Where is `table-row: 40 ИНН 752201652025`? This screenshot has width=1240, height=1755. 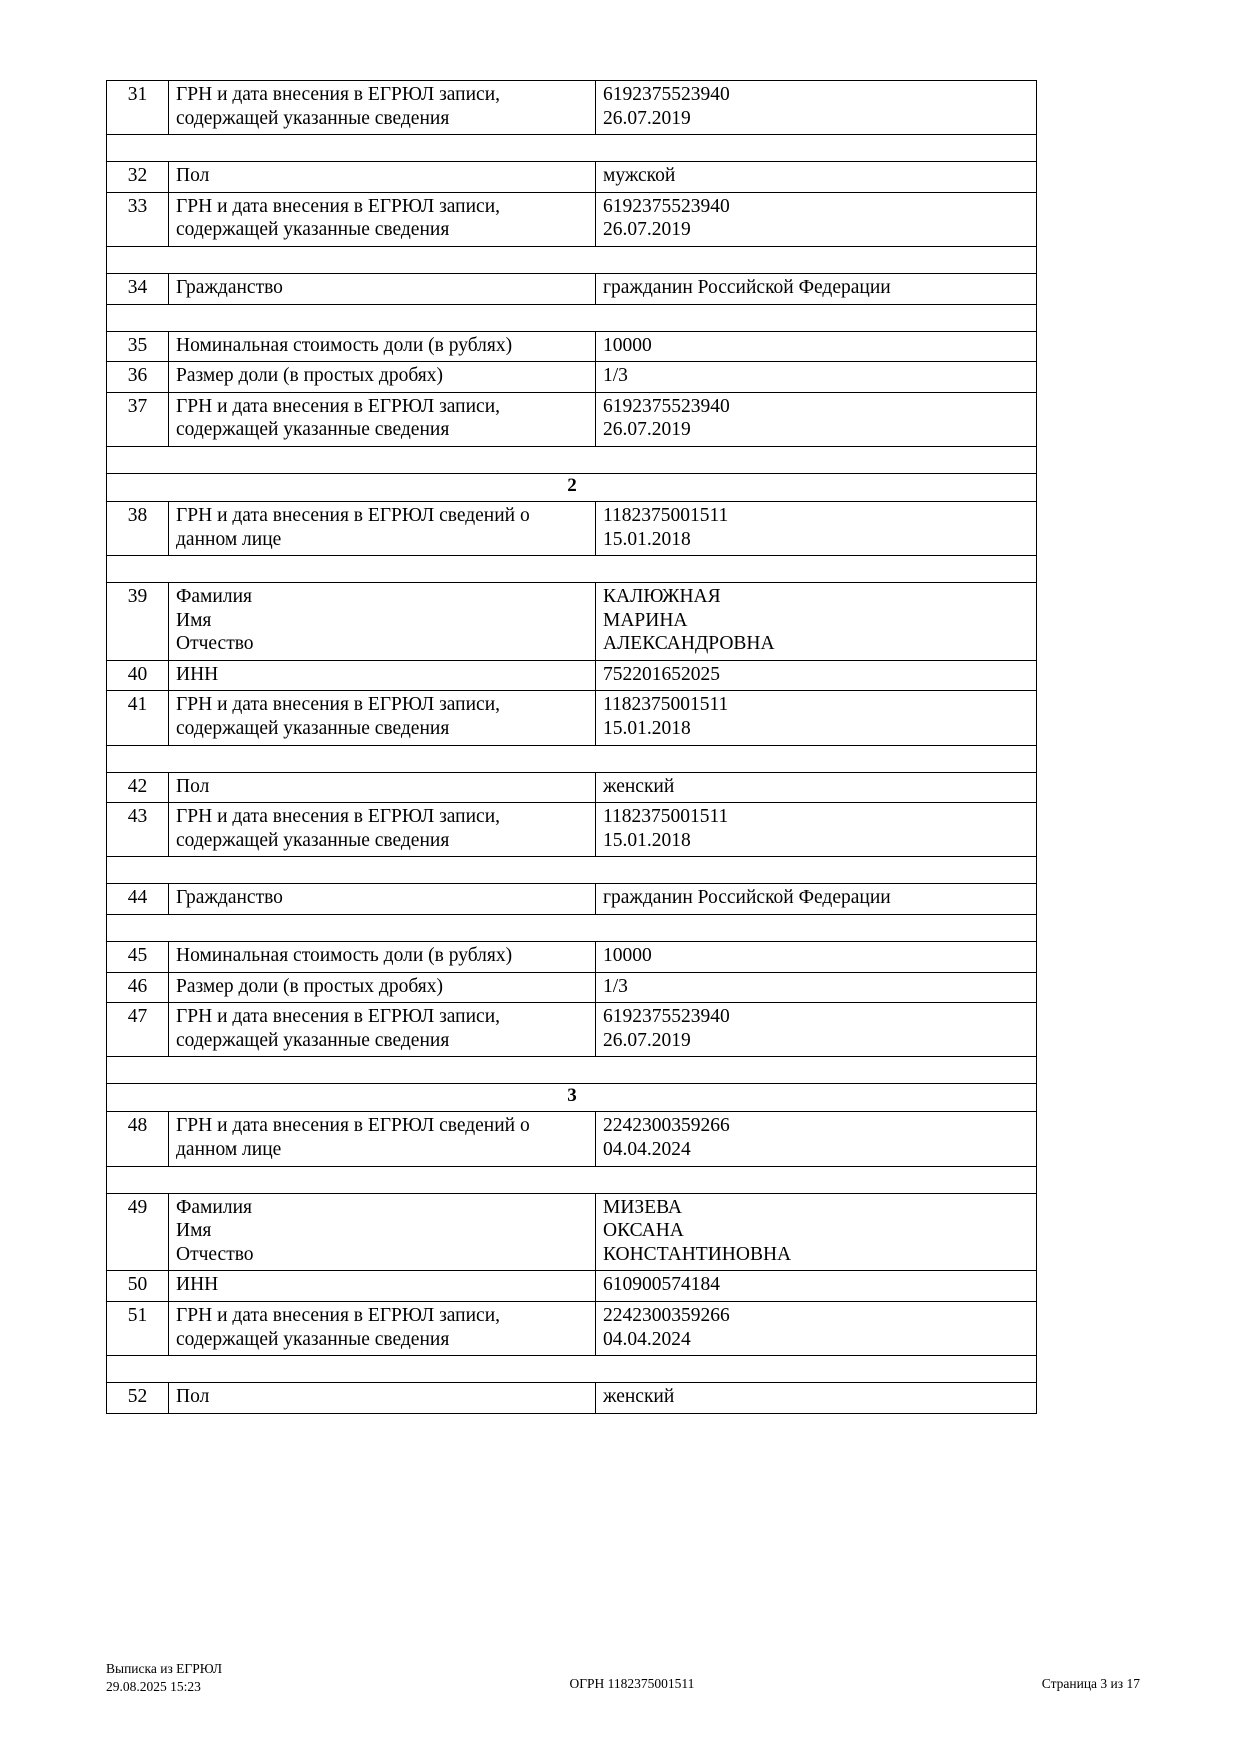
table-row: 40 ИНН 752201652025 is located at coordinates (571, 675).